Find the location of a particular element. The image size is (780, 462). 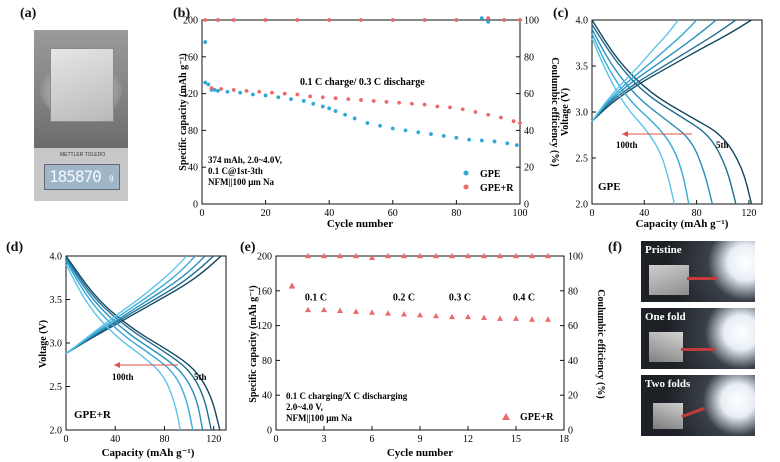

x-tick-label: 100 is located at coordinates (520, 213).